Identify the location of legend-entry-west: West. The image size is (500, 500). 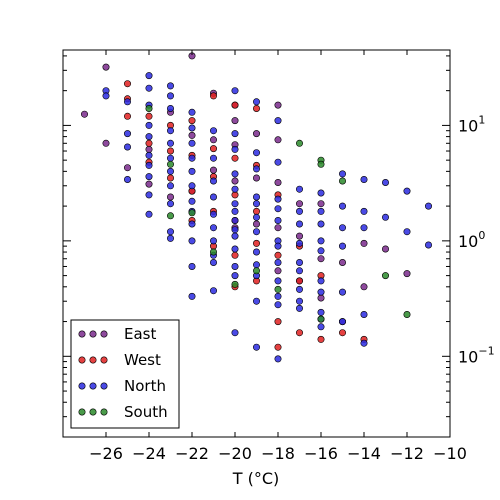
(119, 360).